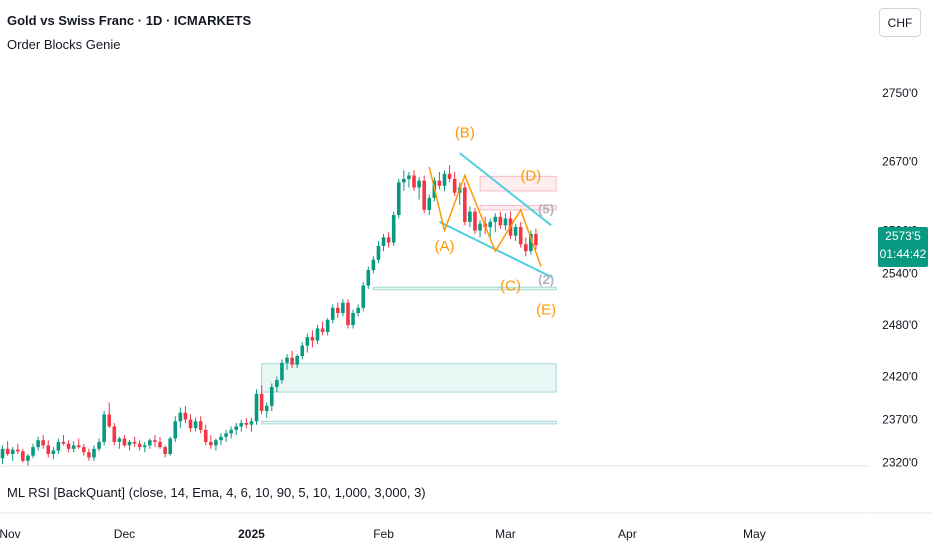 The height and width of the screenshot is (550, 932). I want to click on time-tick-label: Apr, so click(627, 534).